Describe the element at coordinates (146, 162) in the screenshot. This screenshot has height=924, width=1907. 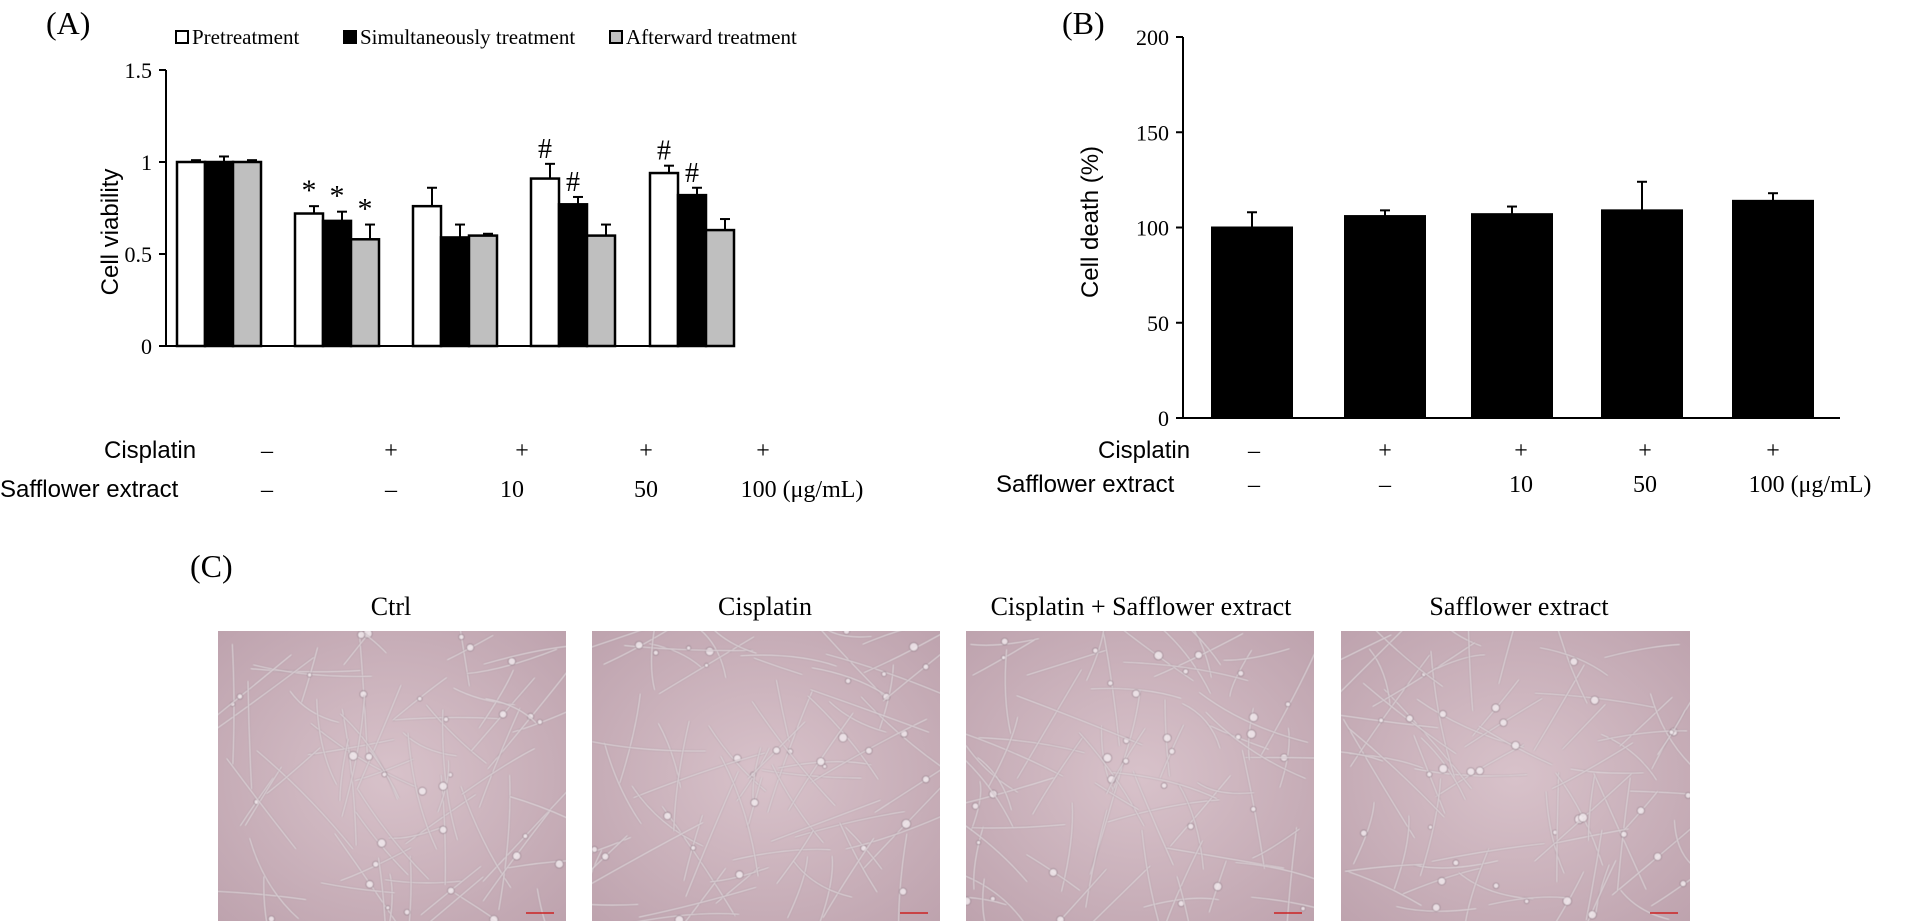
I see `chart-a-ytick-label: 1` at that location.